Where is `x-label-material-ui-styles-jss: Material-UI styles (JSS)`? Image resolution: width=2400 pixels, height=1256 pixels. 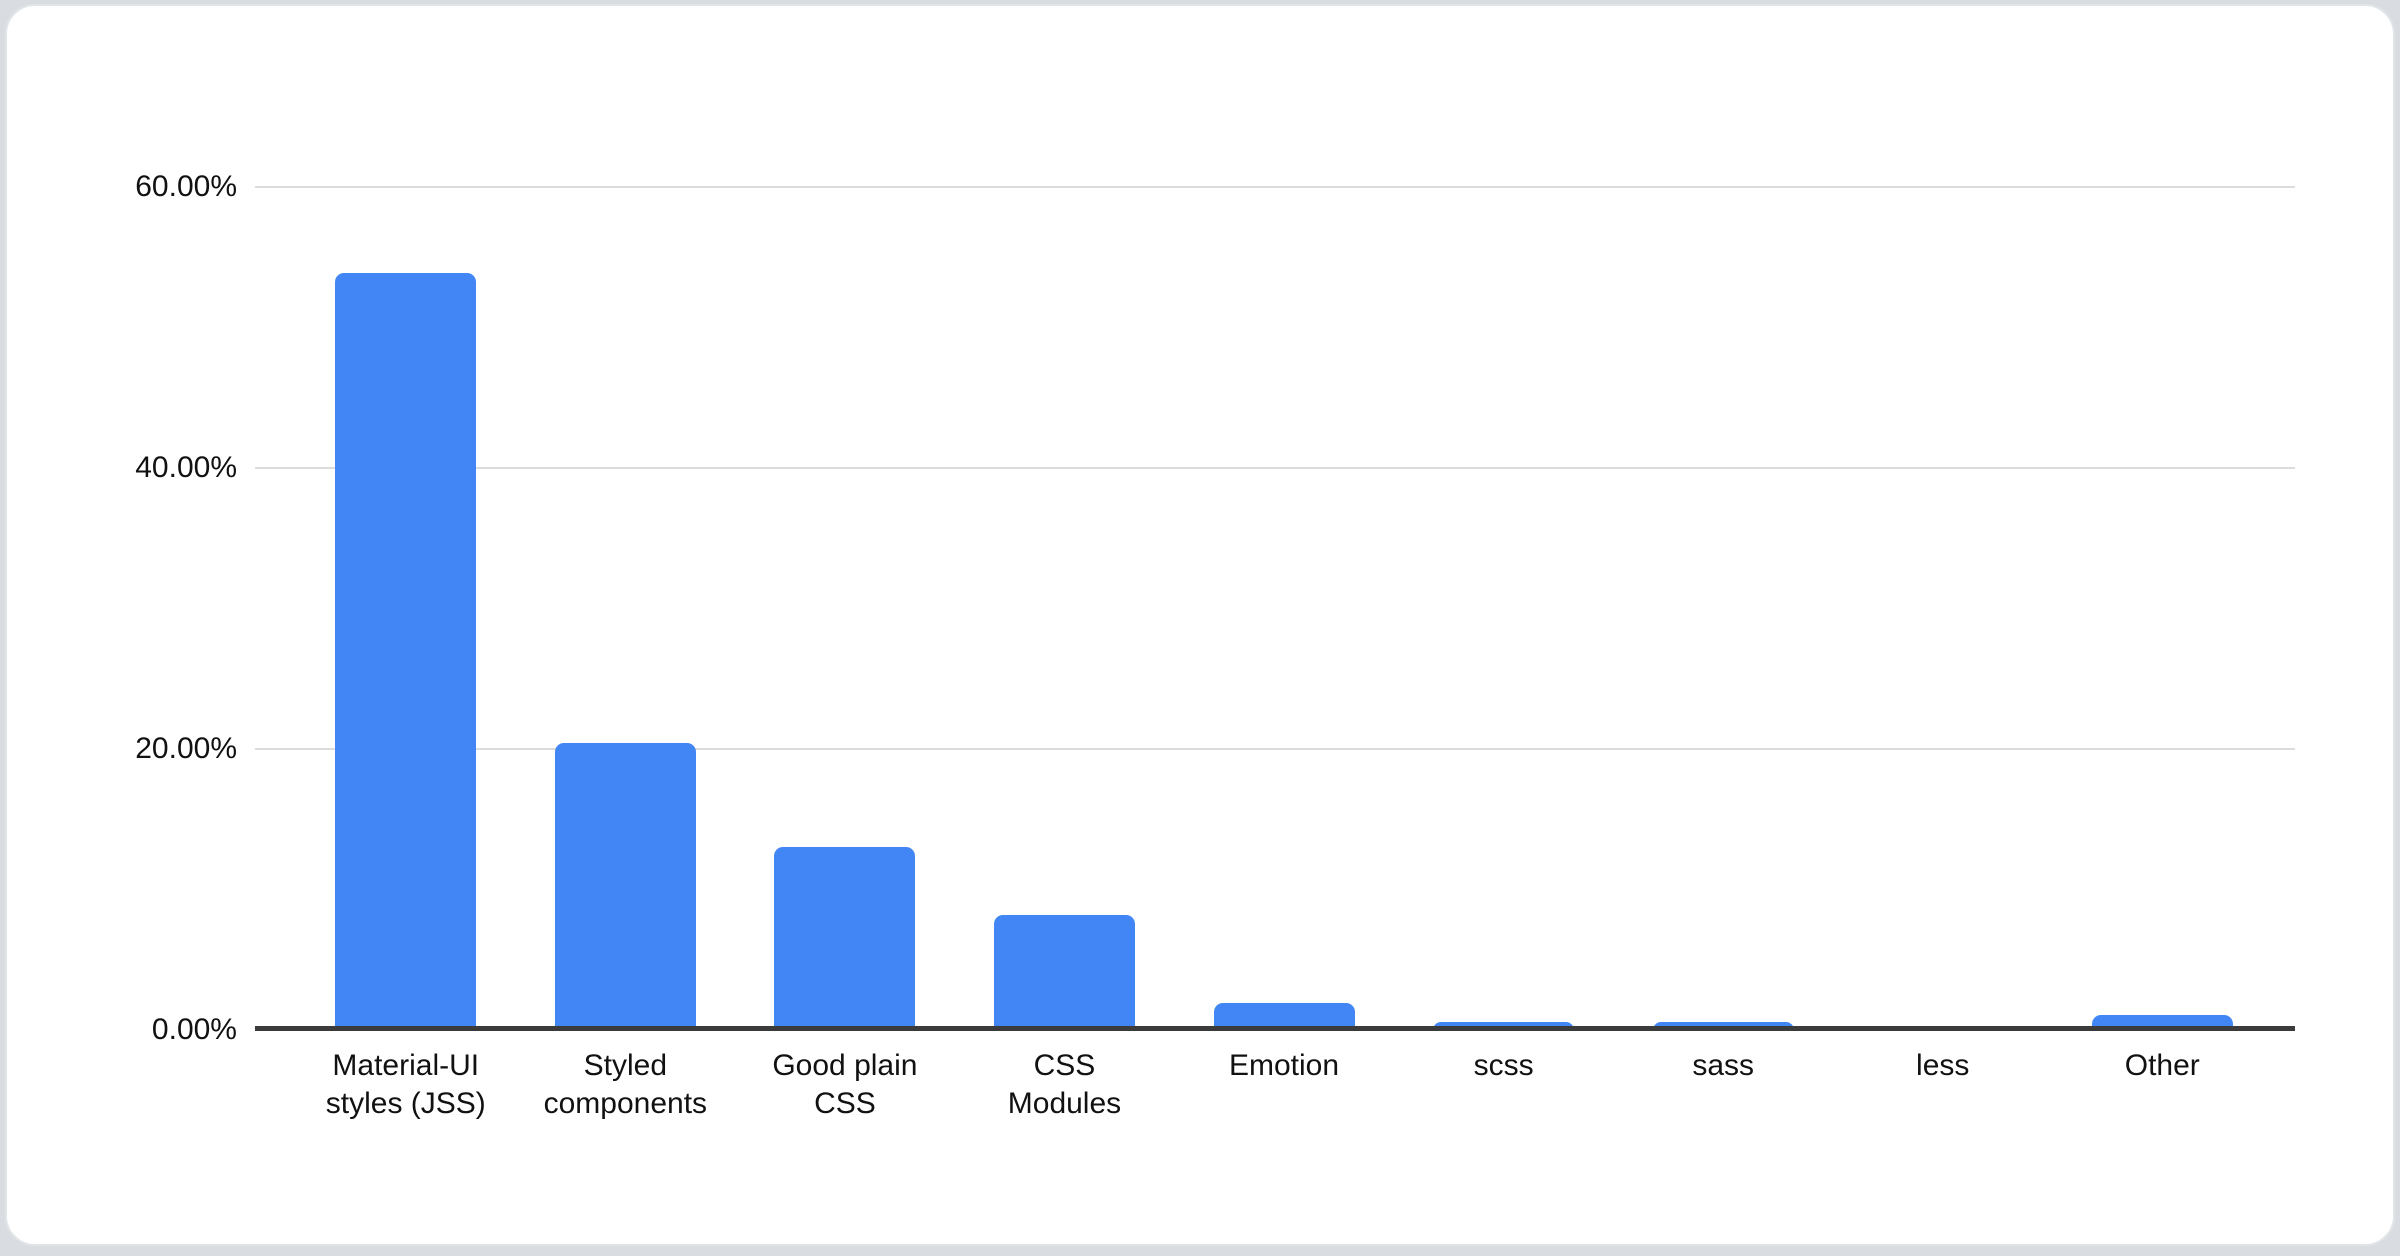
x-label-material-ui-styles-jss: Material-UI styles (JSS) is located at coordinates (405, 1084).